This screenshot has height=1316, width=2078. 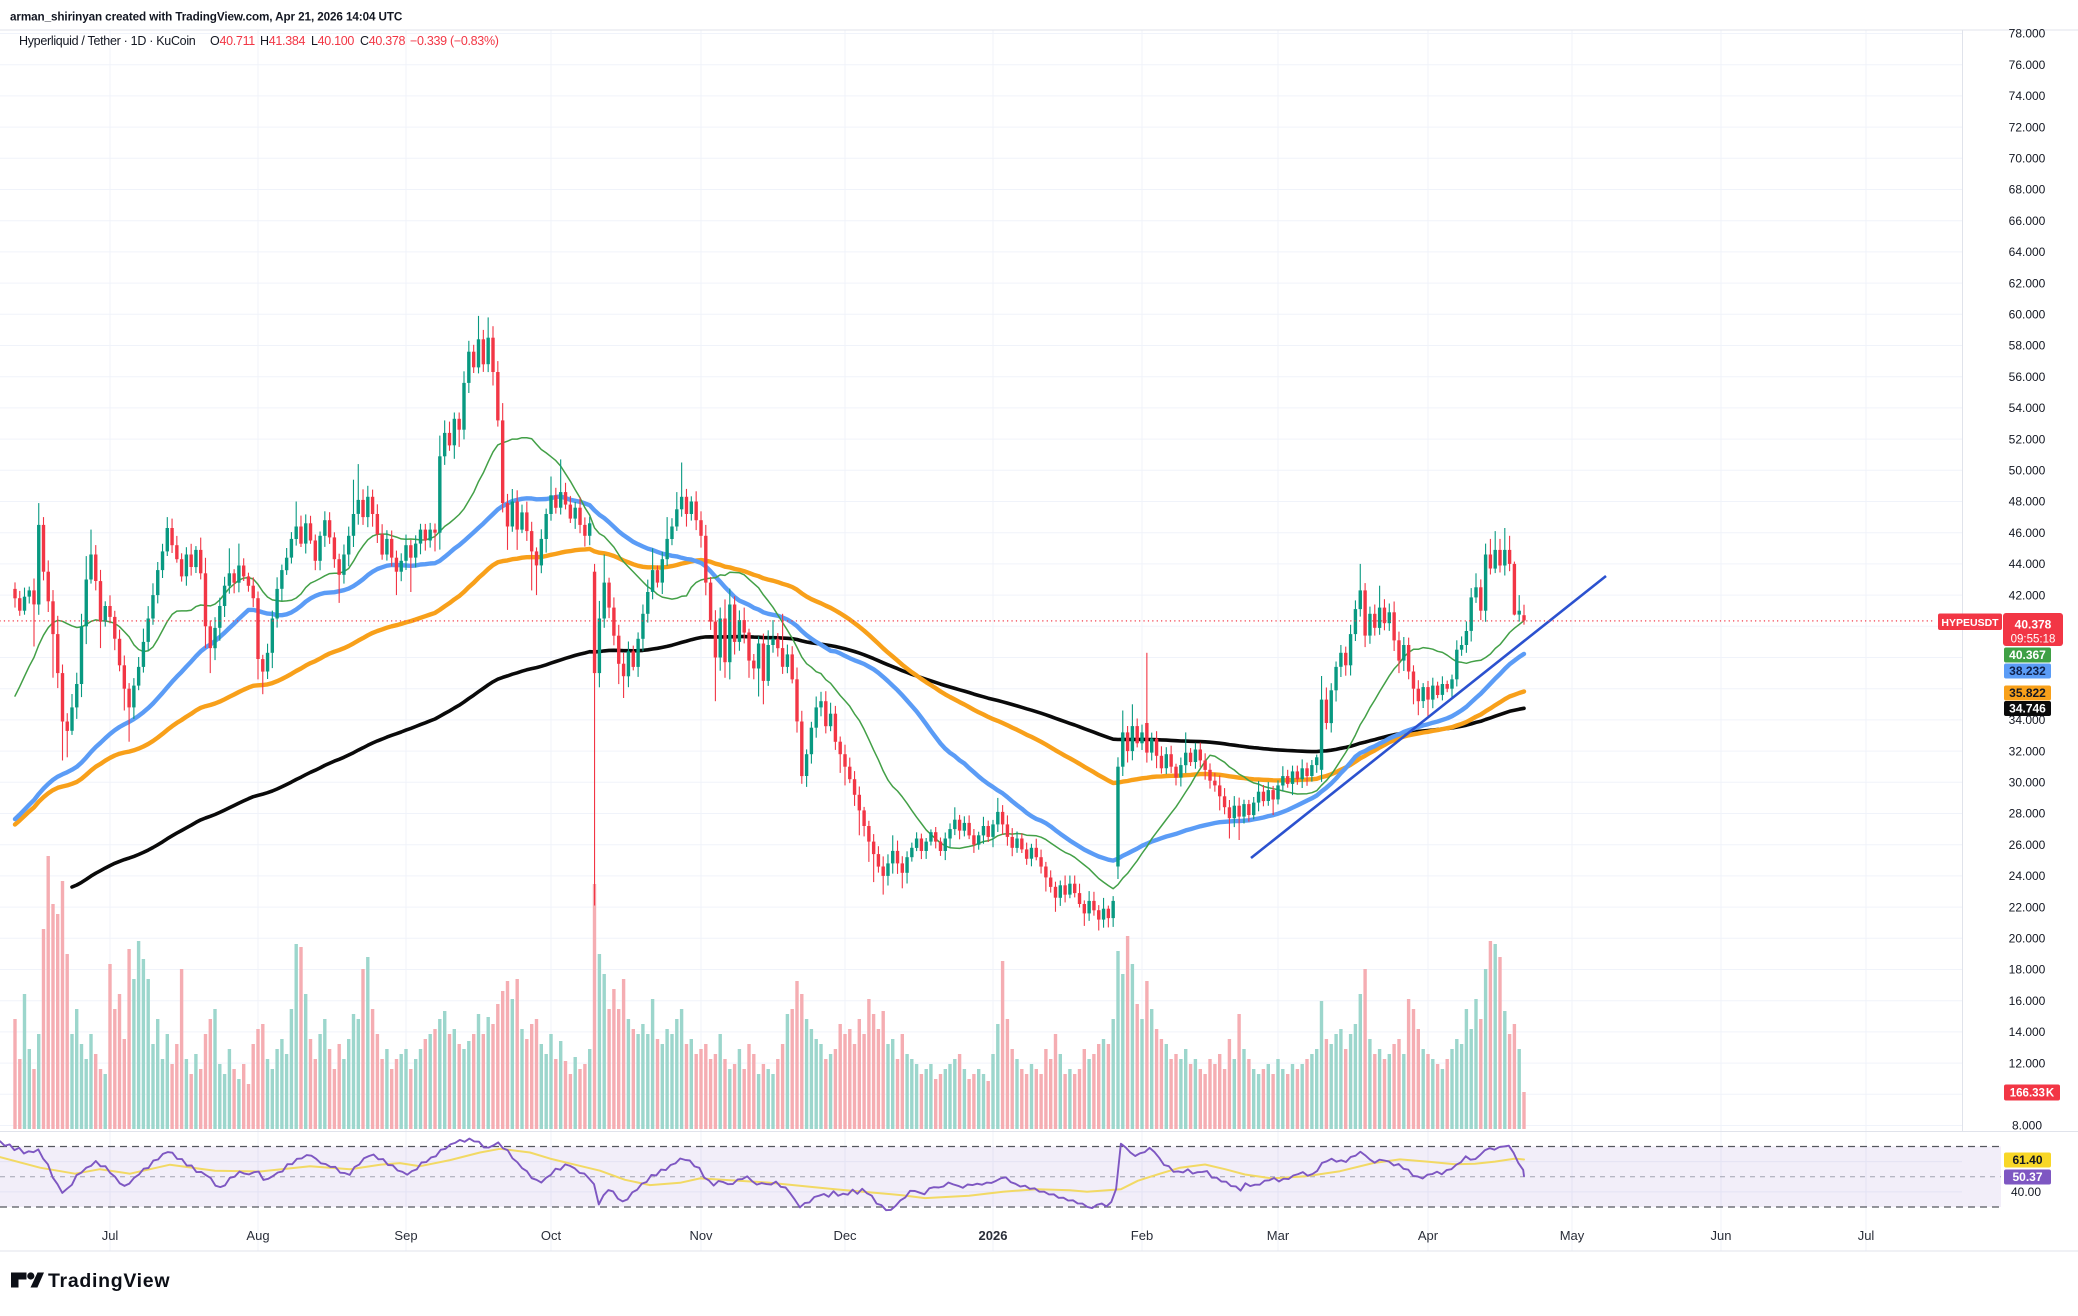 I want to click on svg-text: 60.000, so click(x=2027, y=315).